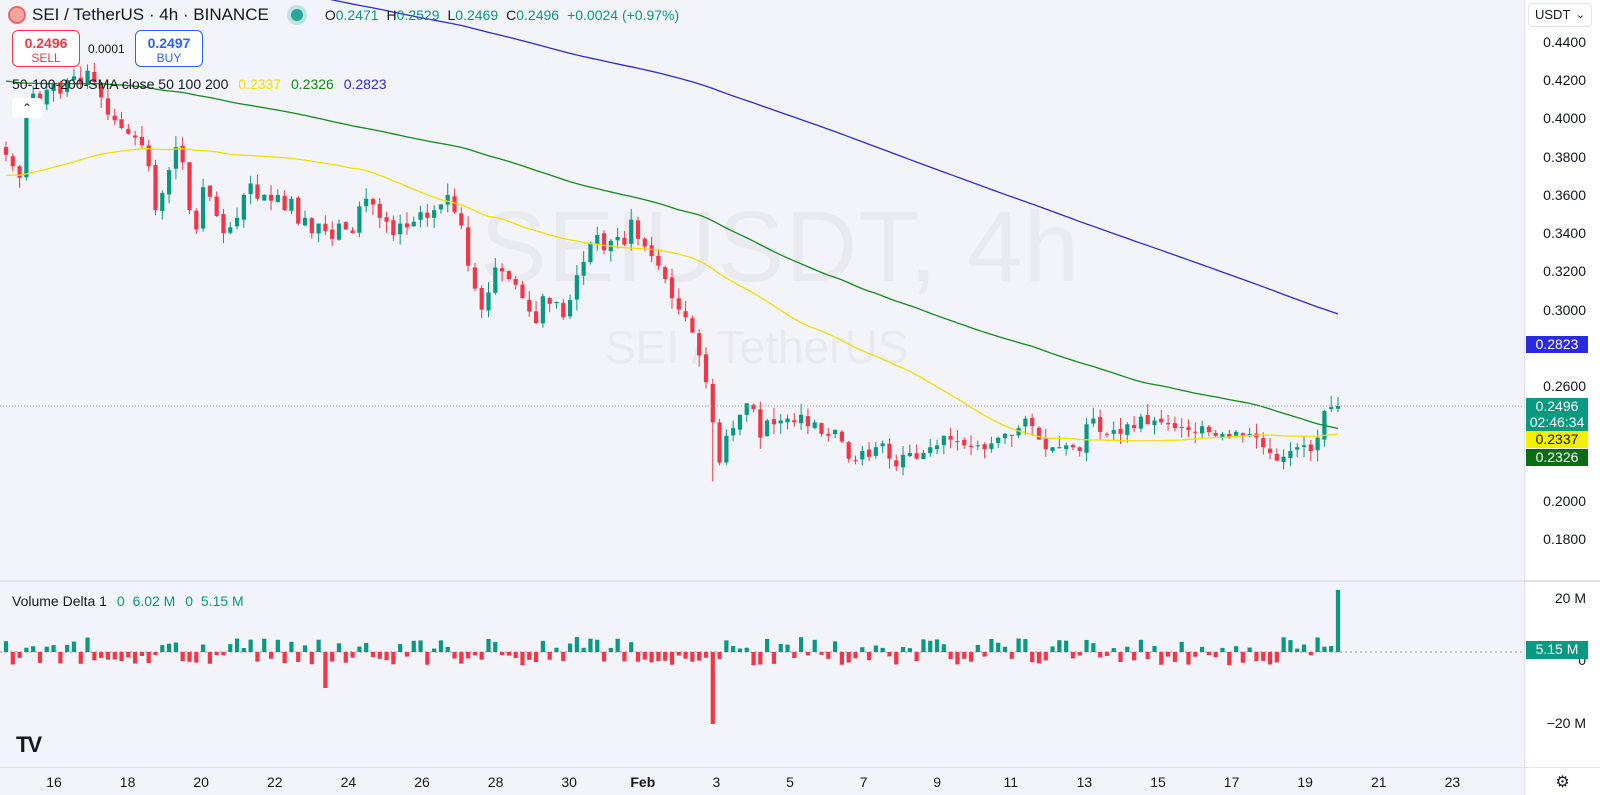 The width and height of the screenshot is (1600, 795). What do you see at coordinates (46, 48) in the screenshot?
I see `sell-button: 0.2496 SELL` at bounding box center [46, 48].